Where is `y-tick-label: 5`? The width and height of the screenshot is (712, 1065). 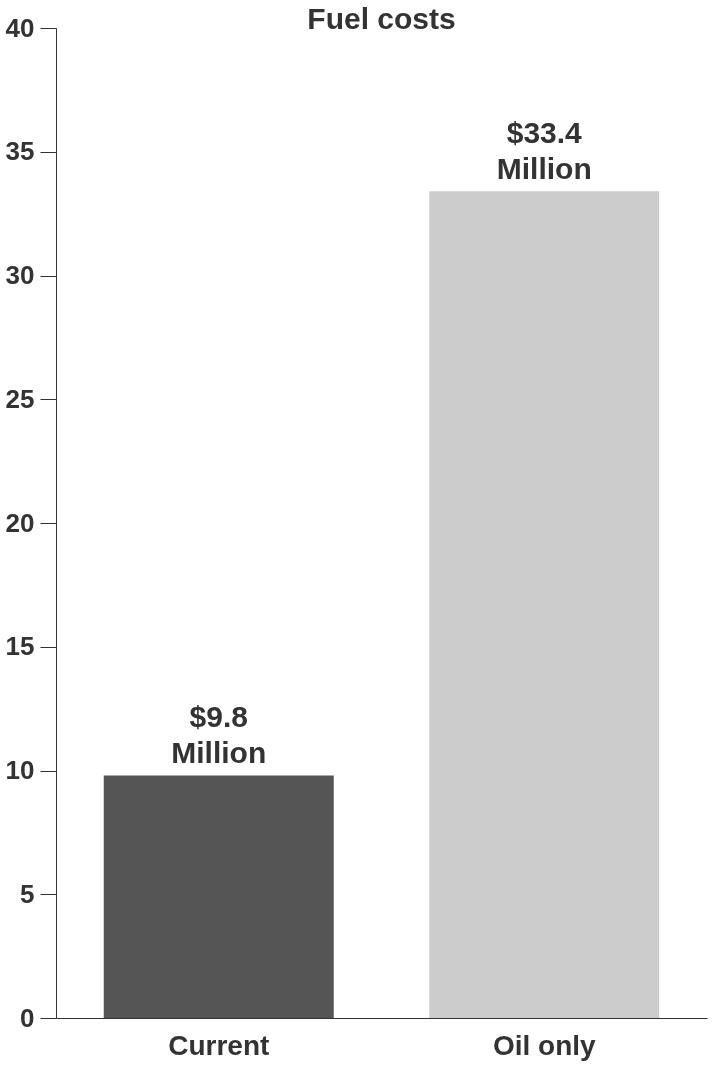 y-tick-label: 5 is located at coordinates (27, 893).